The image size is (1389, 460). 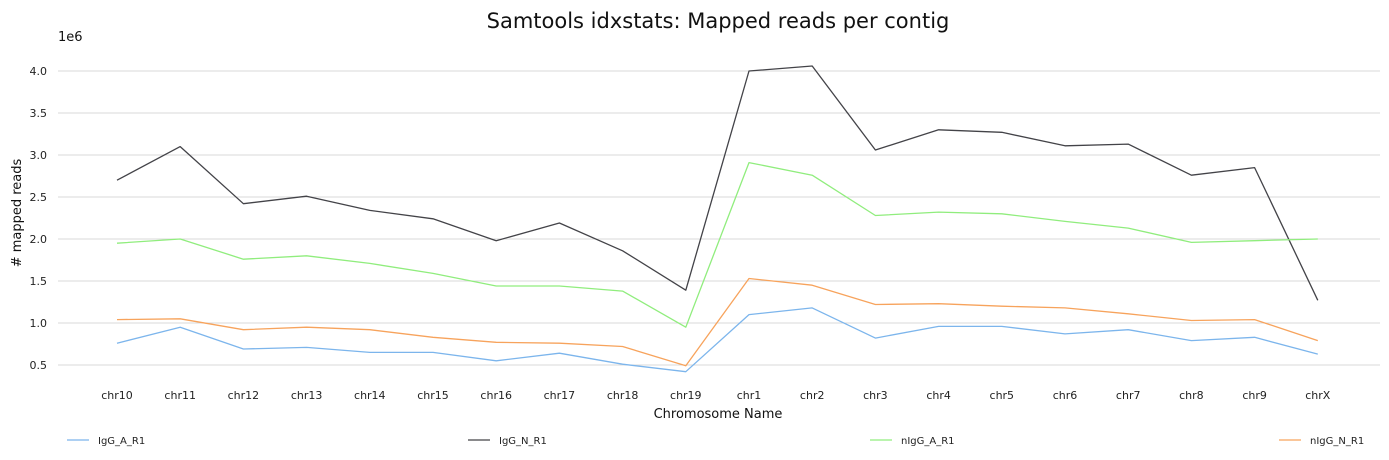 I want to click on y-tick-label: 1.0, so click(x=39, y=323).